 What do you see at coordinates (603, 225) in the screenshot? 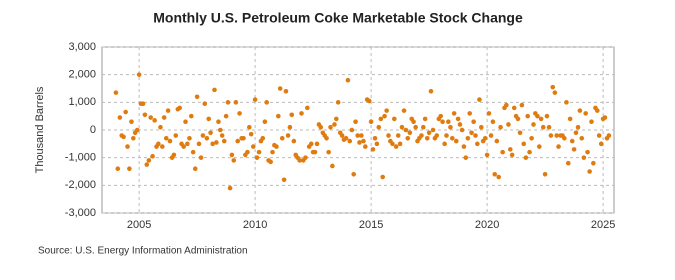
I see `x-tick-label: 2025` at bounding box center [603, 225].